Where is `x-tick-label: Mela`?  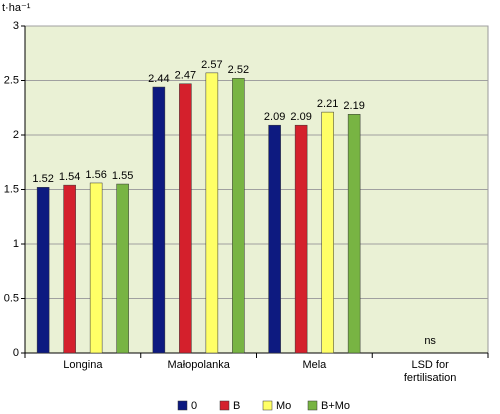 x-tick-label: Mela is located at coordinates (314, 365).